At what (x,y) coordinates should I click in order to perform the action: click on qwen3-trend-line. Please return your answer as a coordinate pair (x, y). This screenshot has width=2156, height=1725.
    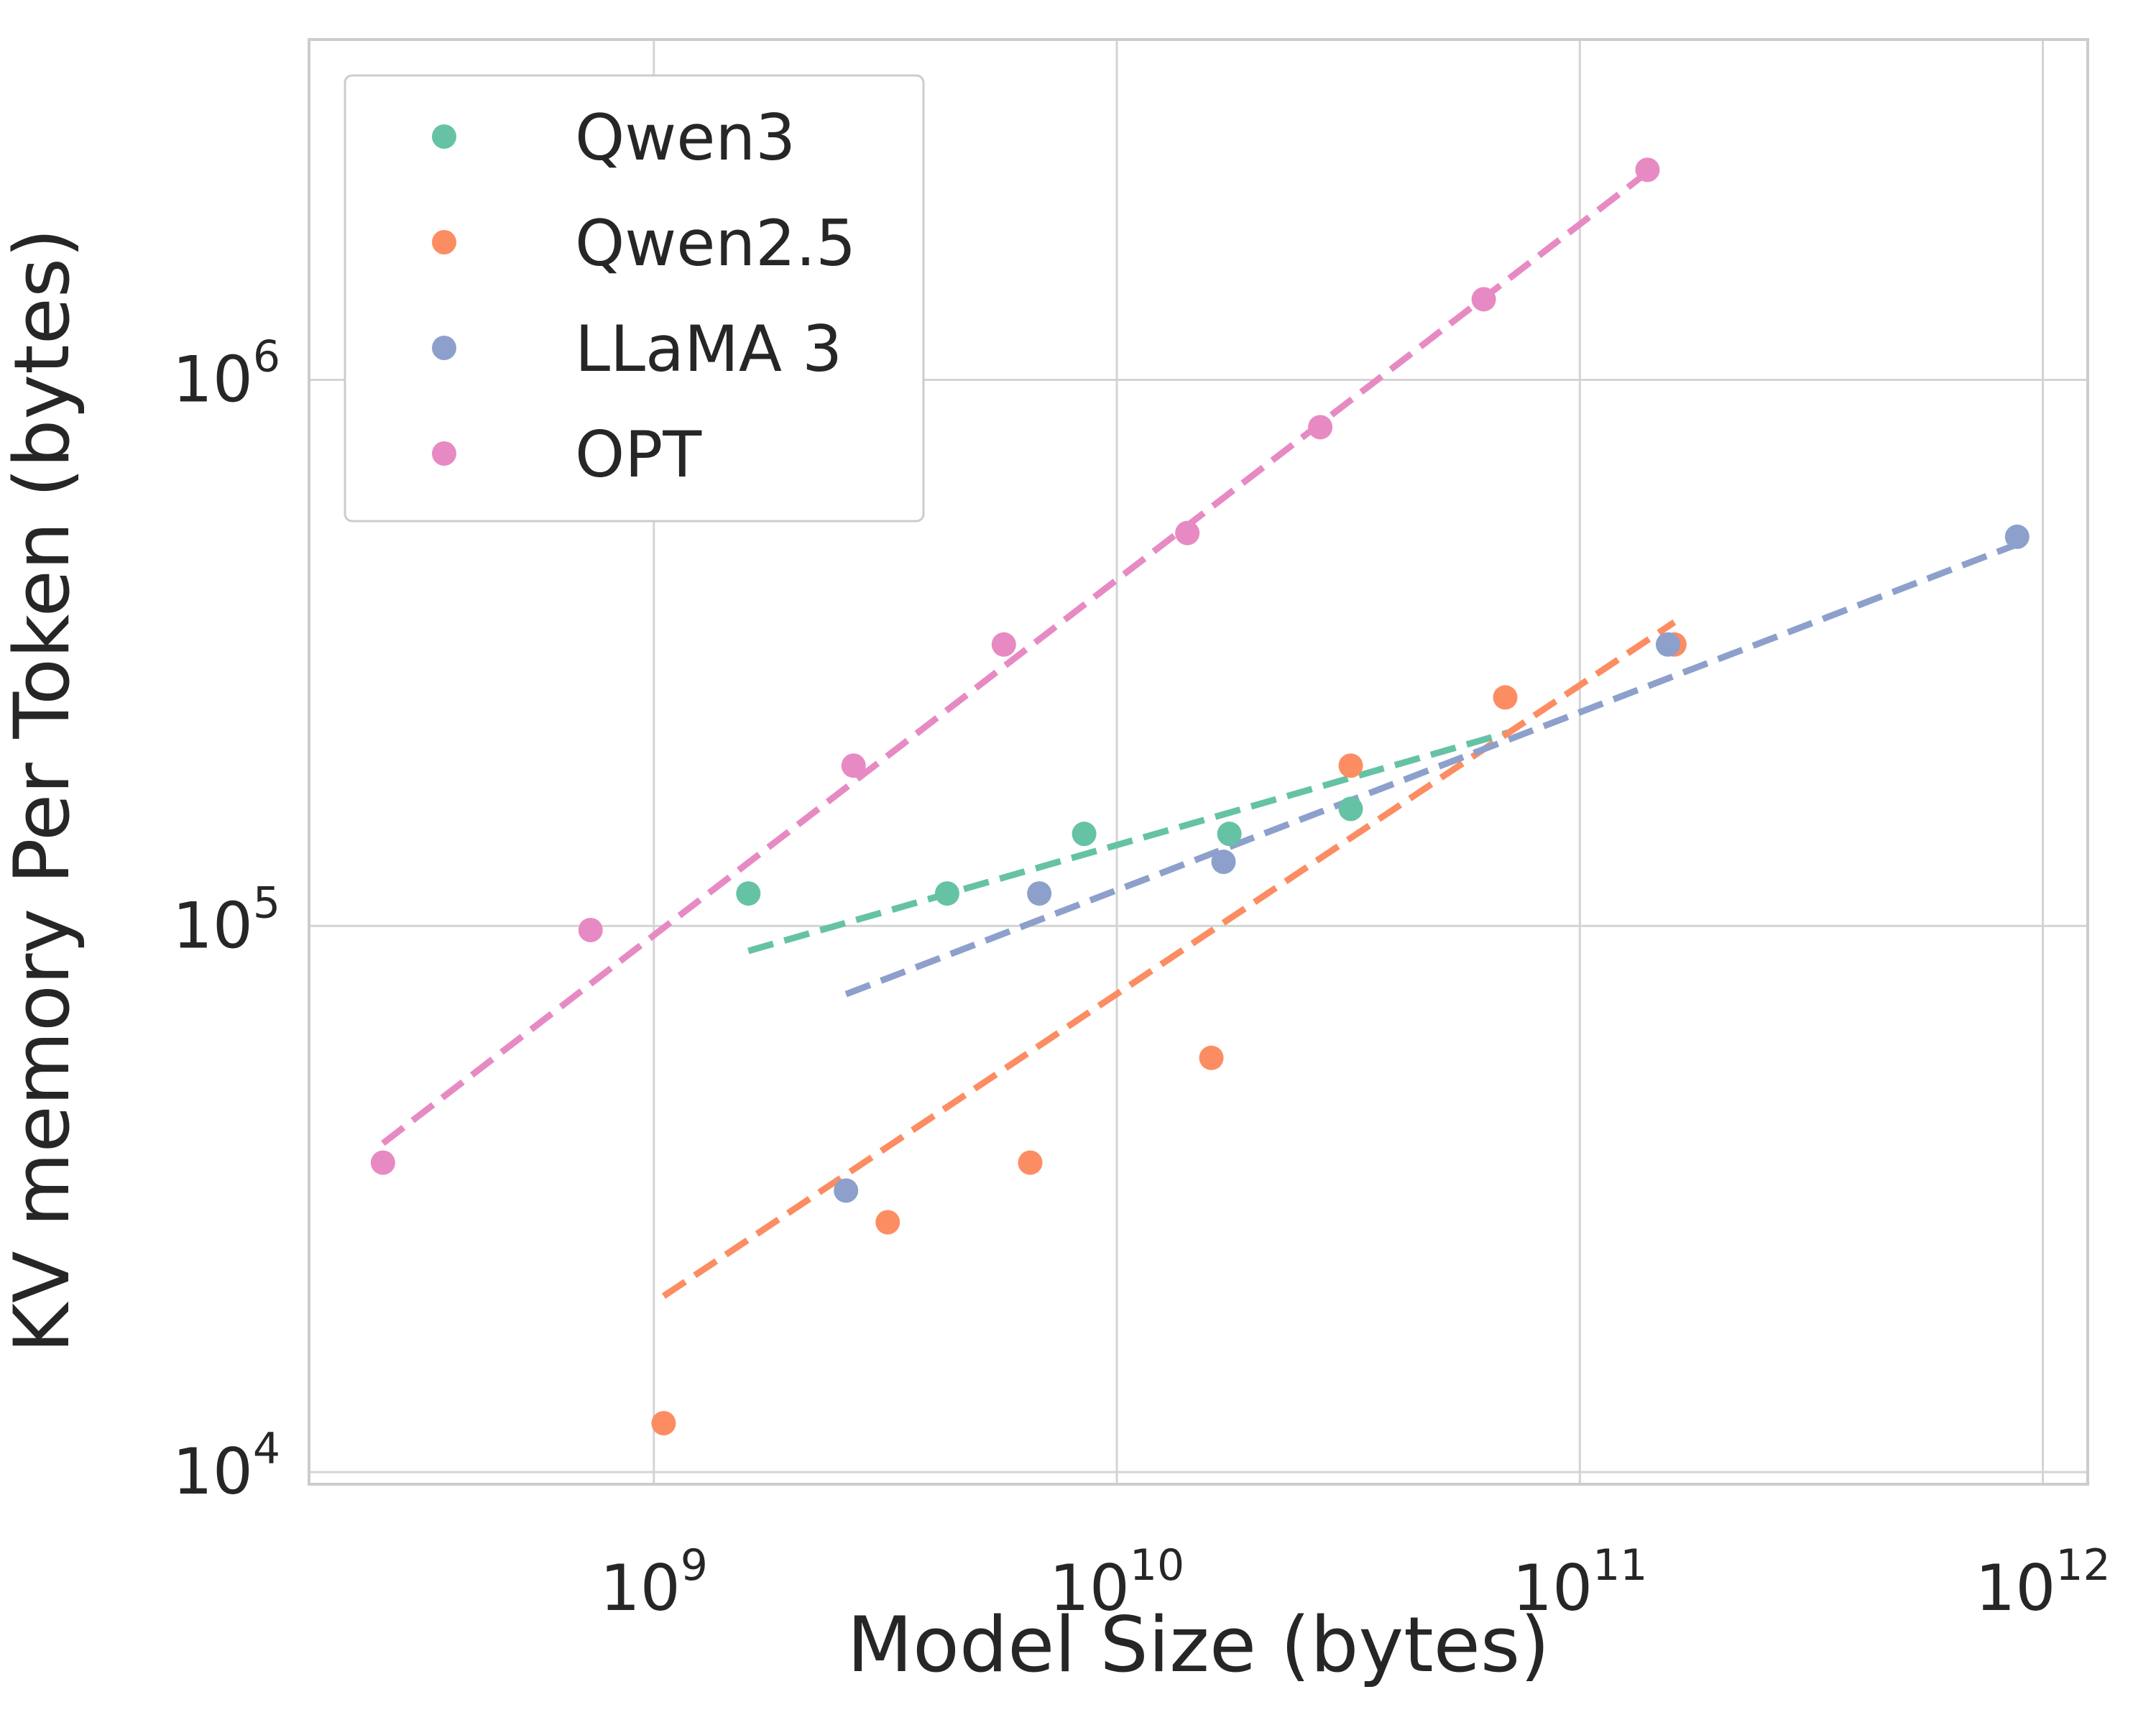
    Looking at the image, I should click on (1128, 841).